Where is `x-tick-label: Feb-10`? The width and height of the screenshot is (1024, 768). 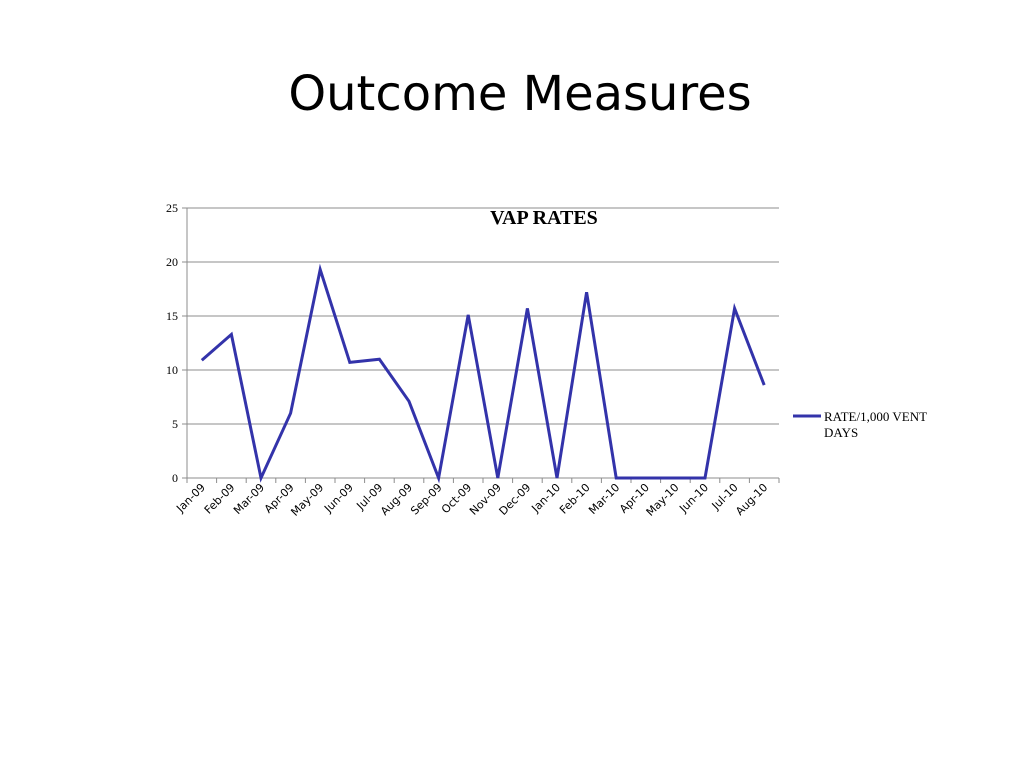 x-tick-label: Feb-10 is located at coordinates (575, 499).